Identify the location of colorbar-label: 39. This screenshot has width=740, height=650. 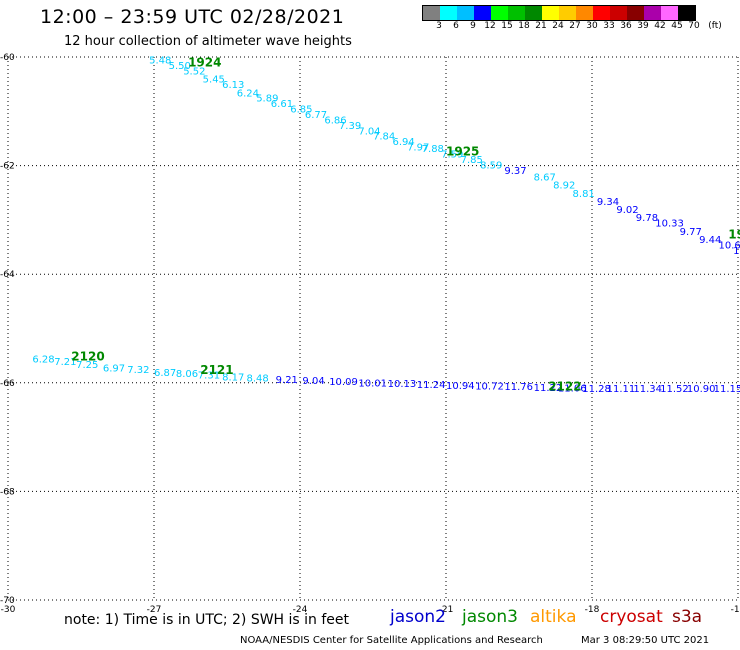
(643, 26).